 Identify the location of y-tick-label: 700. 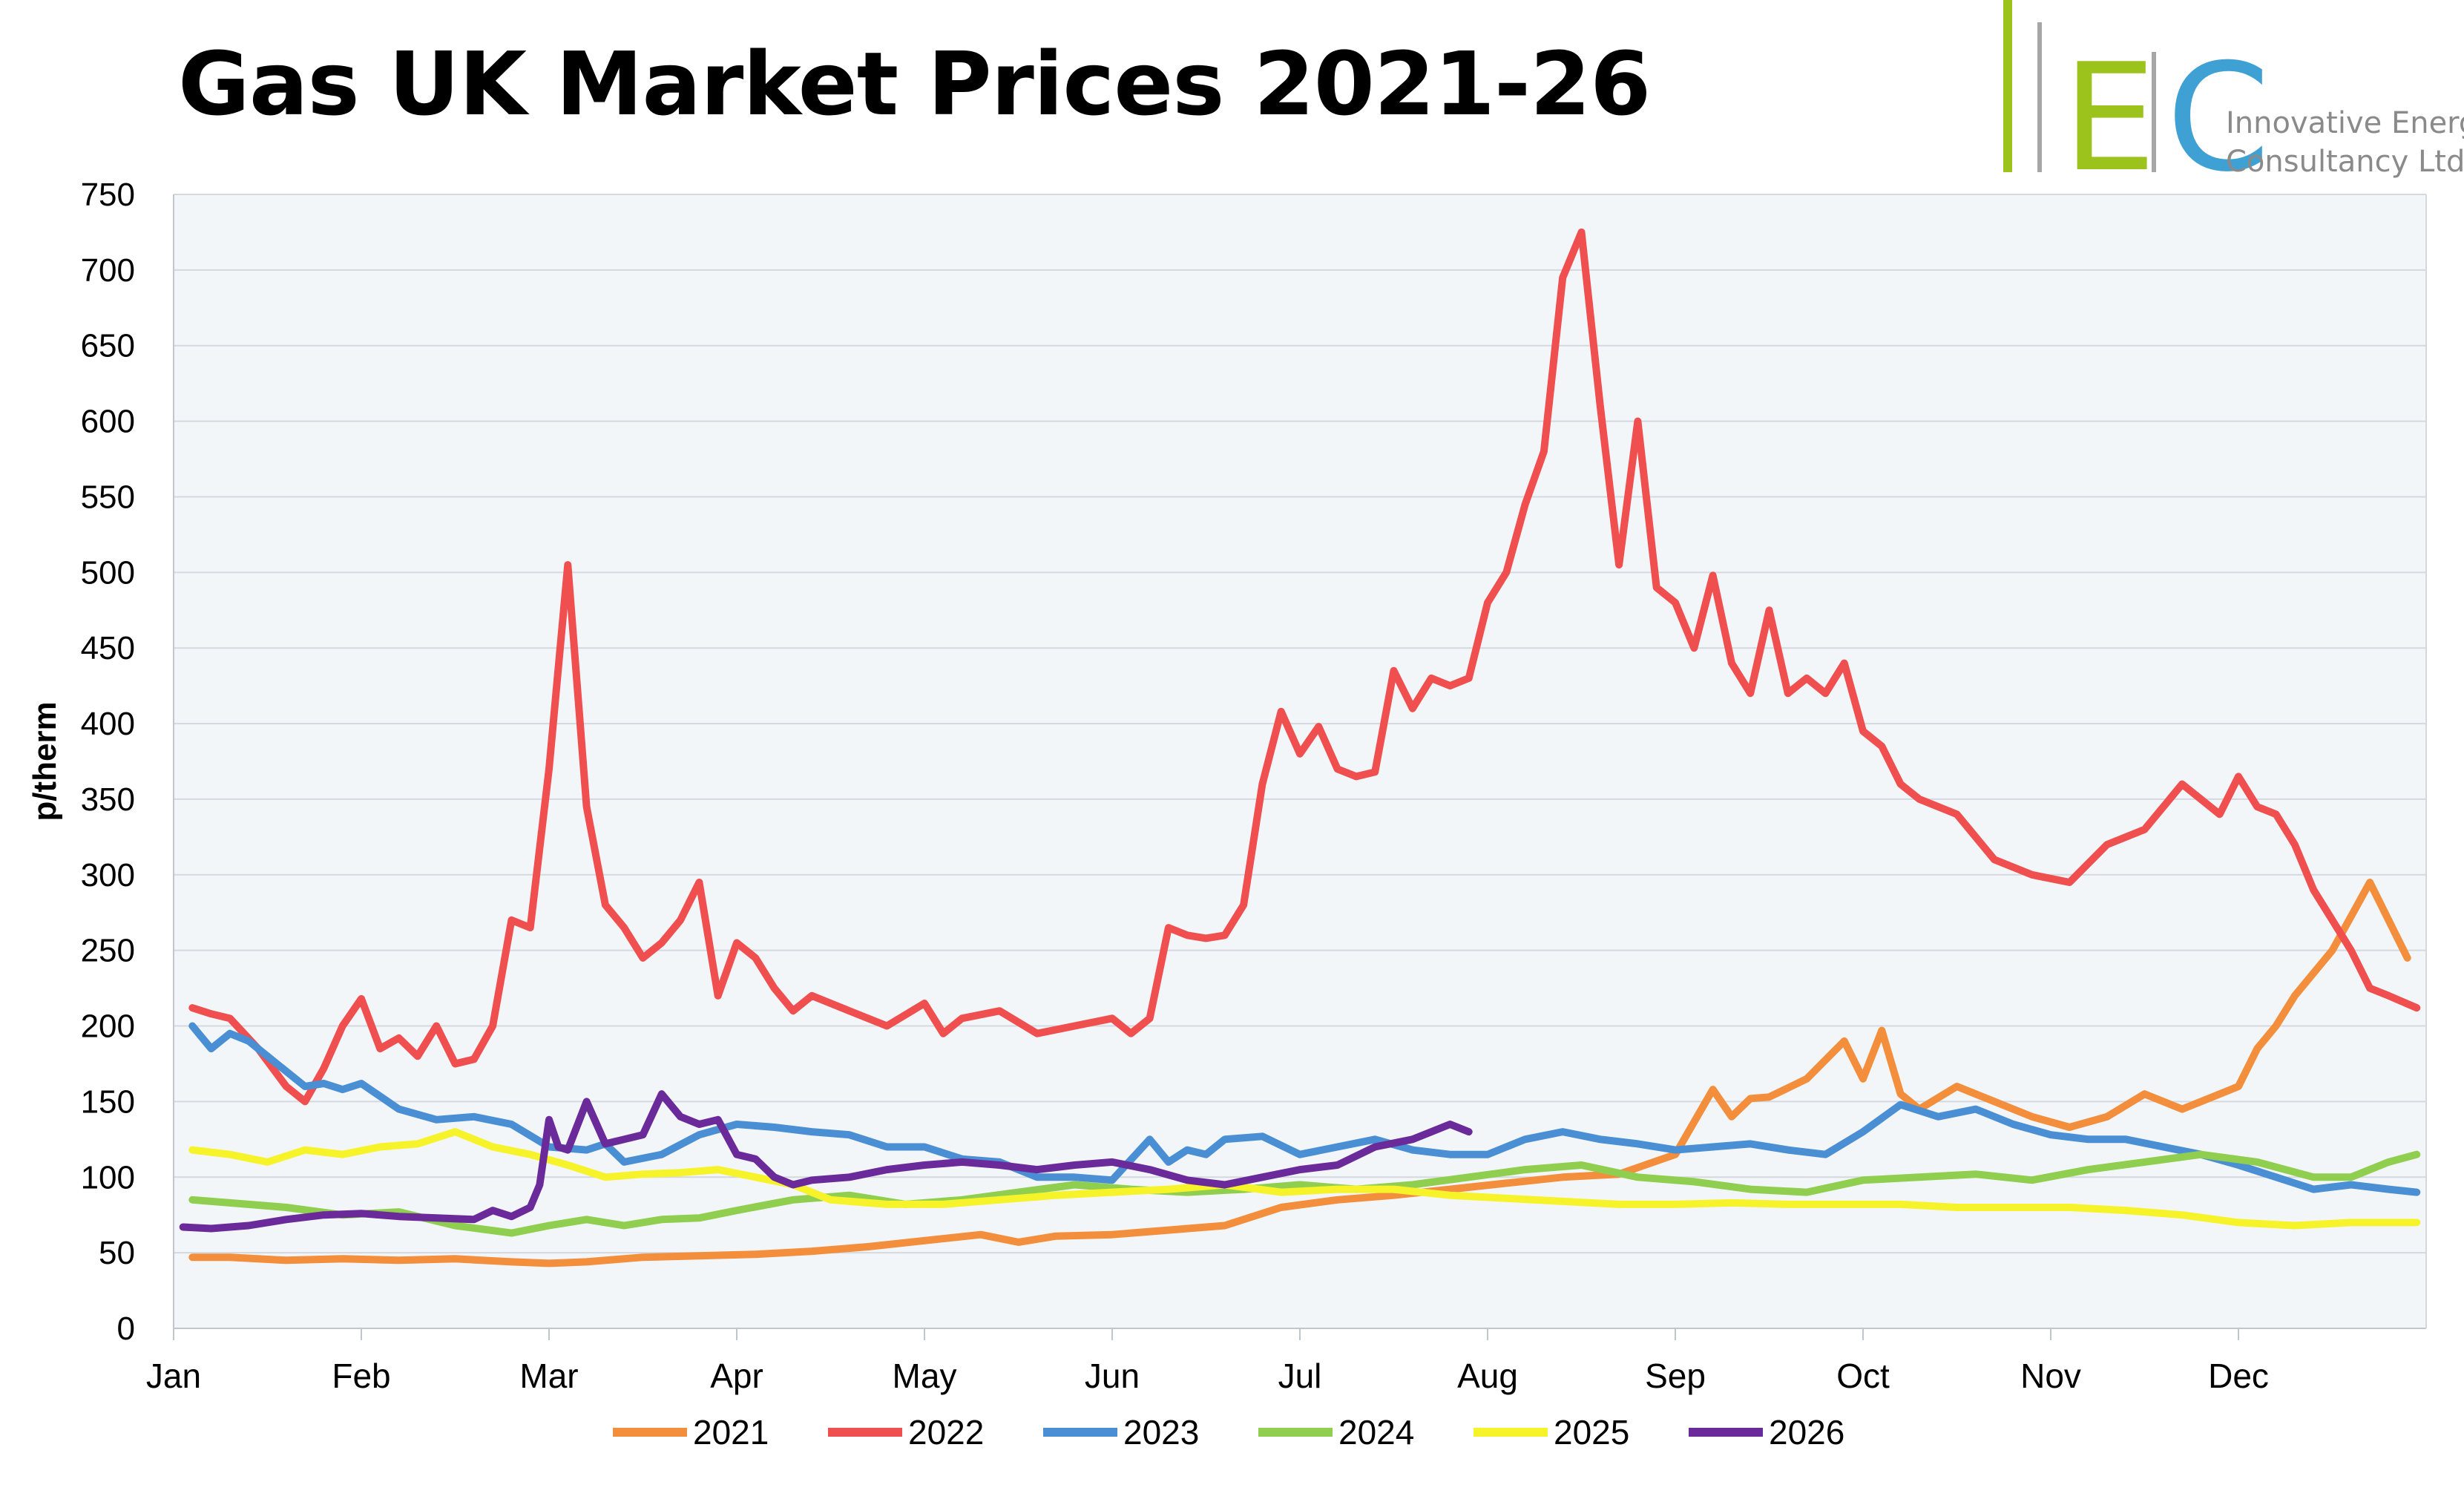
(108, 270).